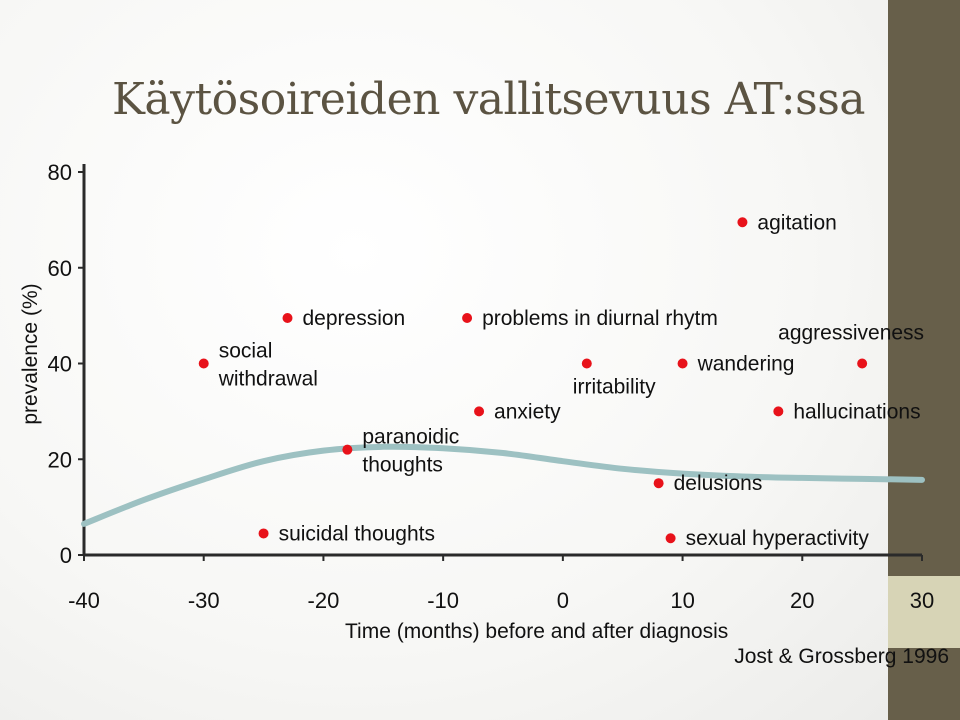 The width and height of the screenshot is (960, 720). Describe the element at coordinates (856, 411) in the screenshot. I see `data-point-label: hallucinations` at that location.